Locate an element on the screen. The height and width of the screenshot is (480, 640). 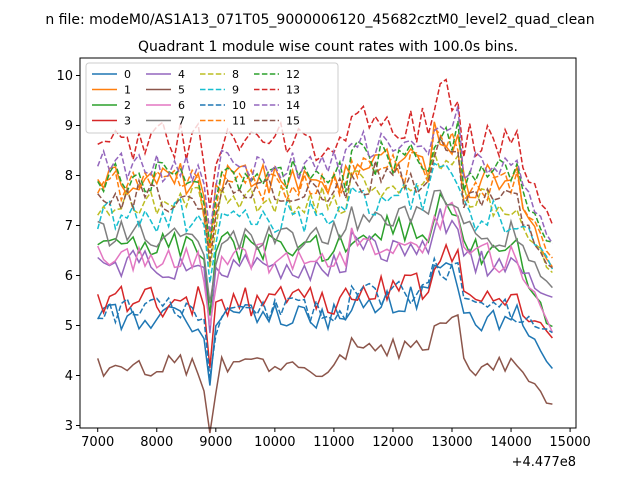
legend-label: 14 is located at coordinates (293, 105).